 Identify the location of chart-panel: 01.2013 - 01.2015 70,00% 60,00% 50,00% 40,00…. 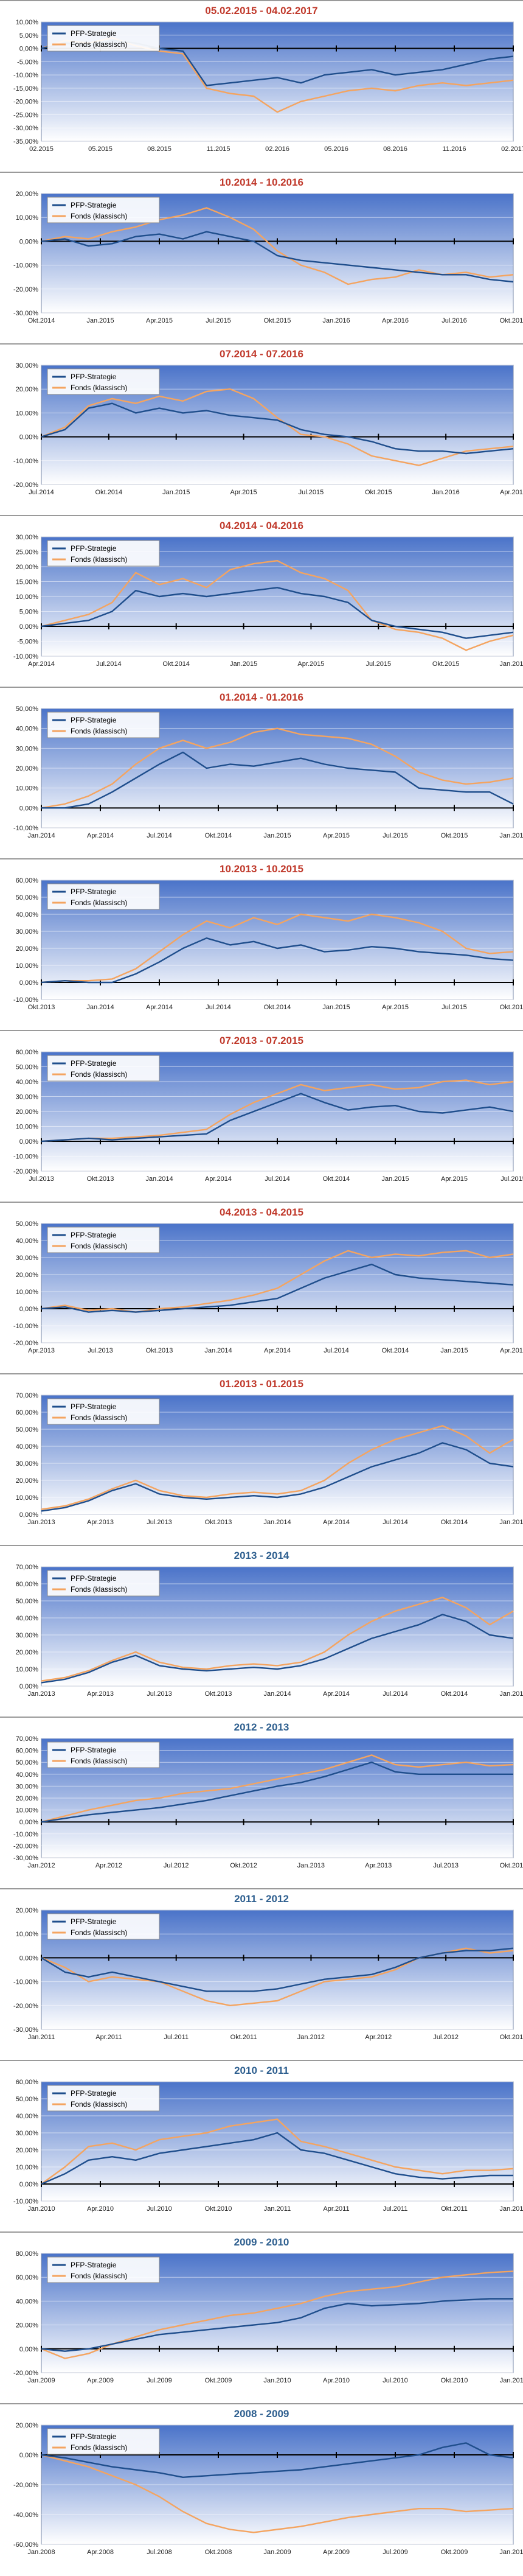
(261, 1457).